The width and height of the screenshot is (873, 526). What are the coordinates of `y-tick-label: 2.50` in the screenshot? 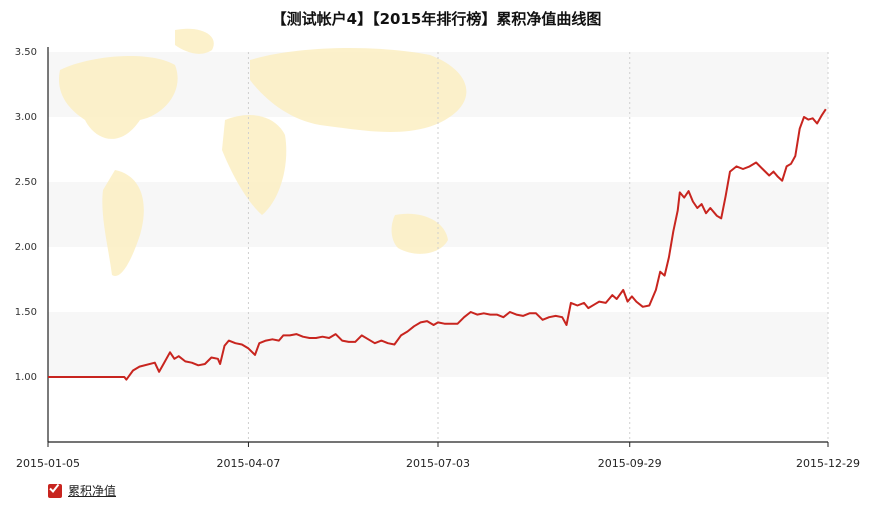 It's located at (26, 182).